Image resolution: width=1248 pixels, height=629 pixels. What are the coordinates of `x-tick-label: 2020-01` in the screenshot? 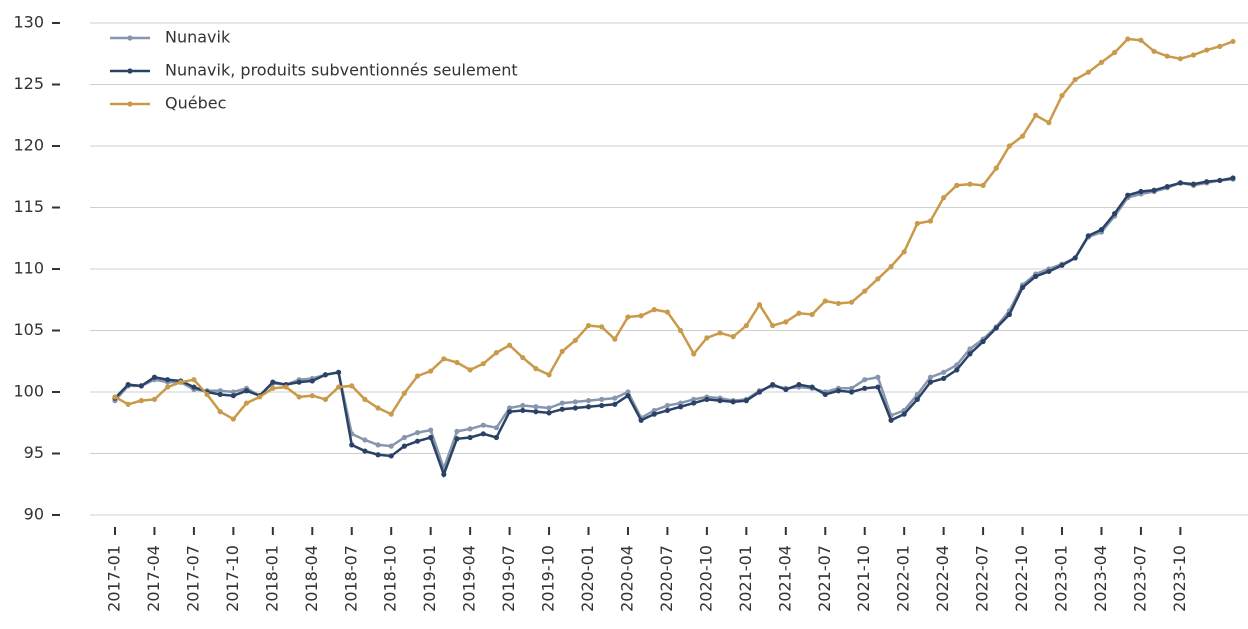 It's located at (587, 578).